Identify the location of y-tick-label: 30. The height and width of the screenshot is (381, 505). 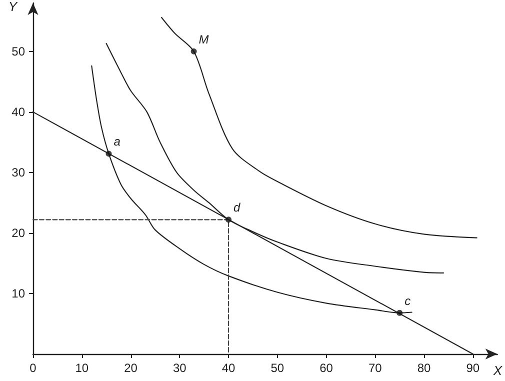
(19, 172).